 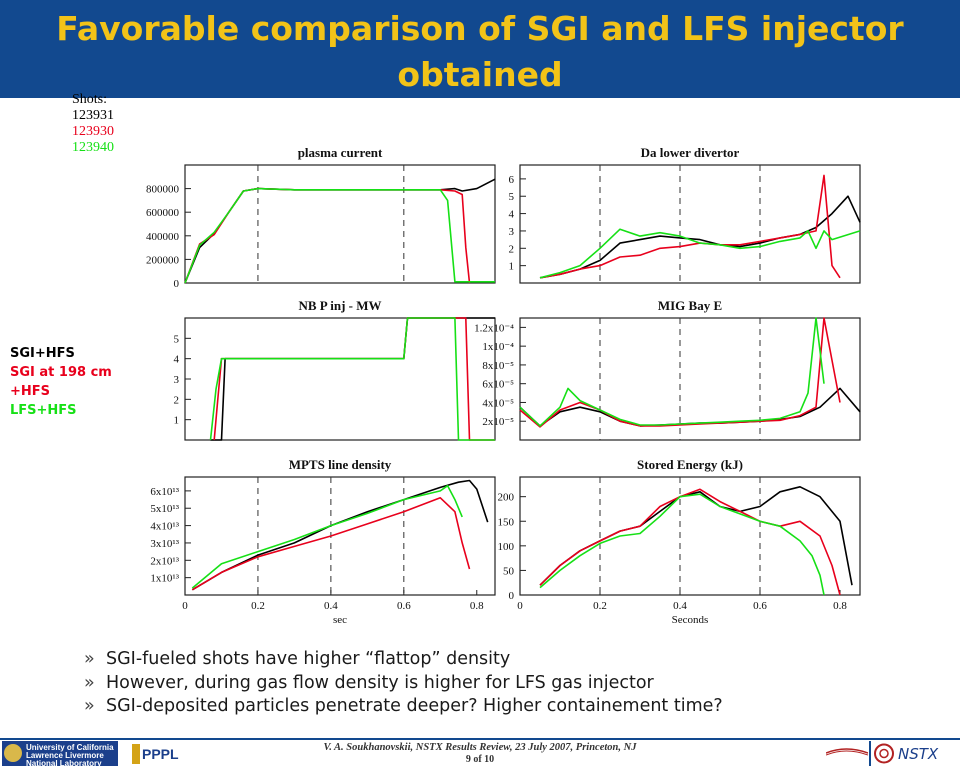 What do you see at coordinates (480, 49) in the screenshot?
I see `title-bar` at bounding box center [480, 49].